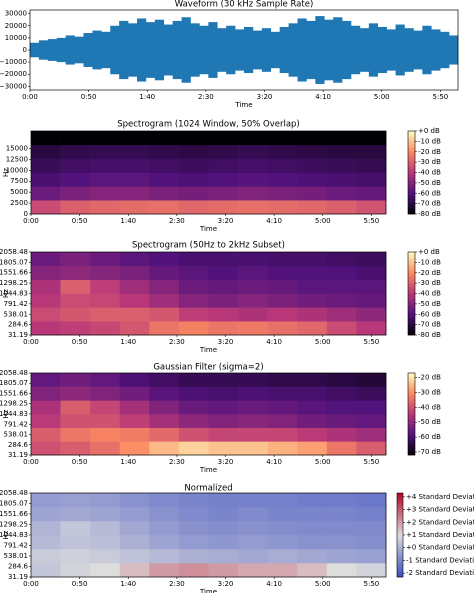  I want to click on y-tick-label: 1044.83, so click(14, 414).